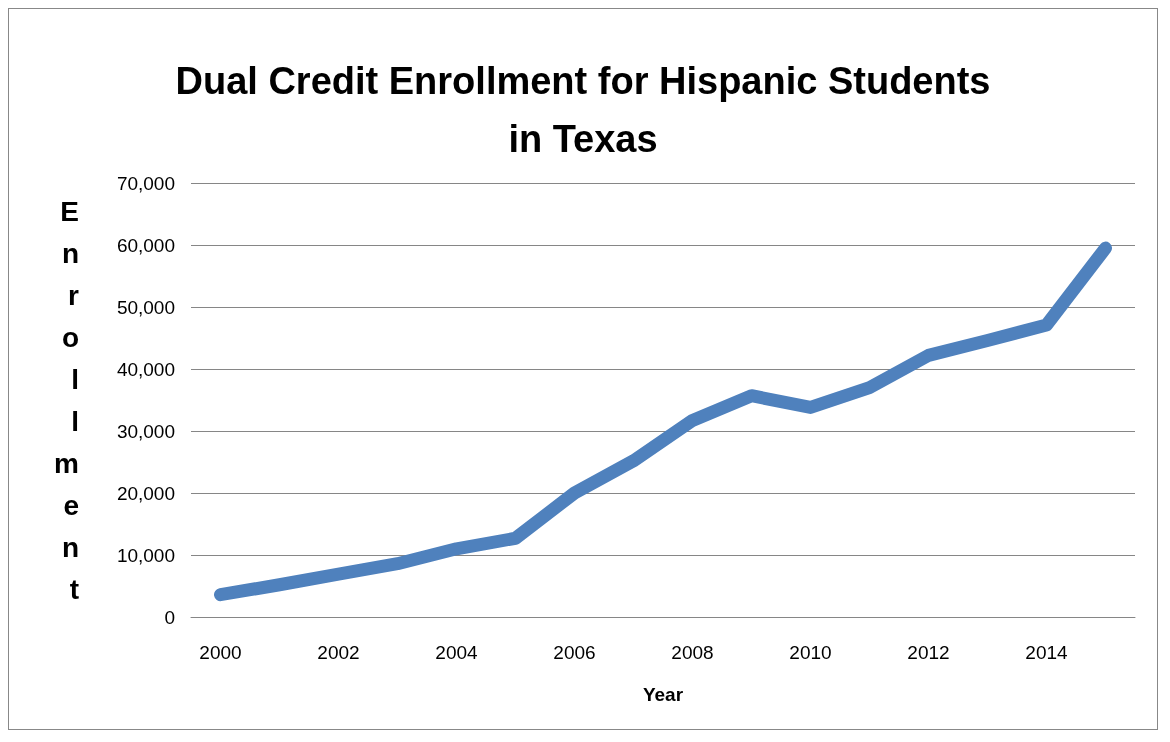  Describe the element at coordinates (928, 652) in the screenshot. I see `x-tick-label: 2012` at that location.